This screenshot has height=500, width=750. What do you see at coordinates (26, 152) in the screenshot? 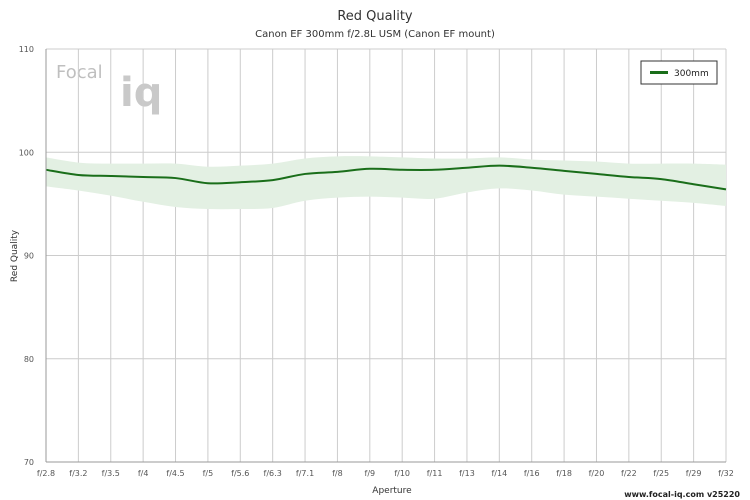
I see `y-tick-label: 100` at bounding box center [26, 152].